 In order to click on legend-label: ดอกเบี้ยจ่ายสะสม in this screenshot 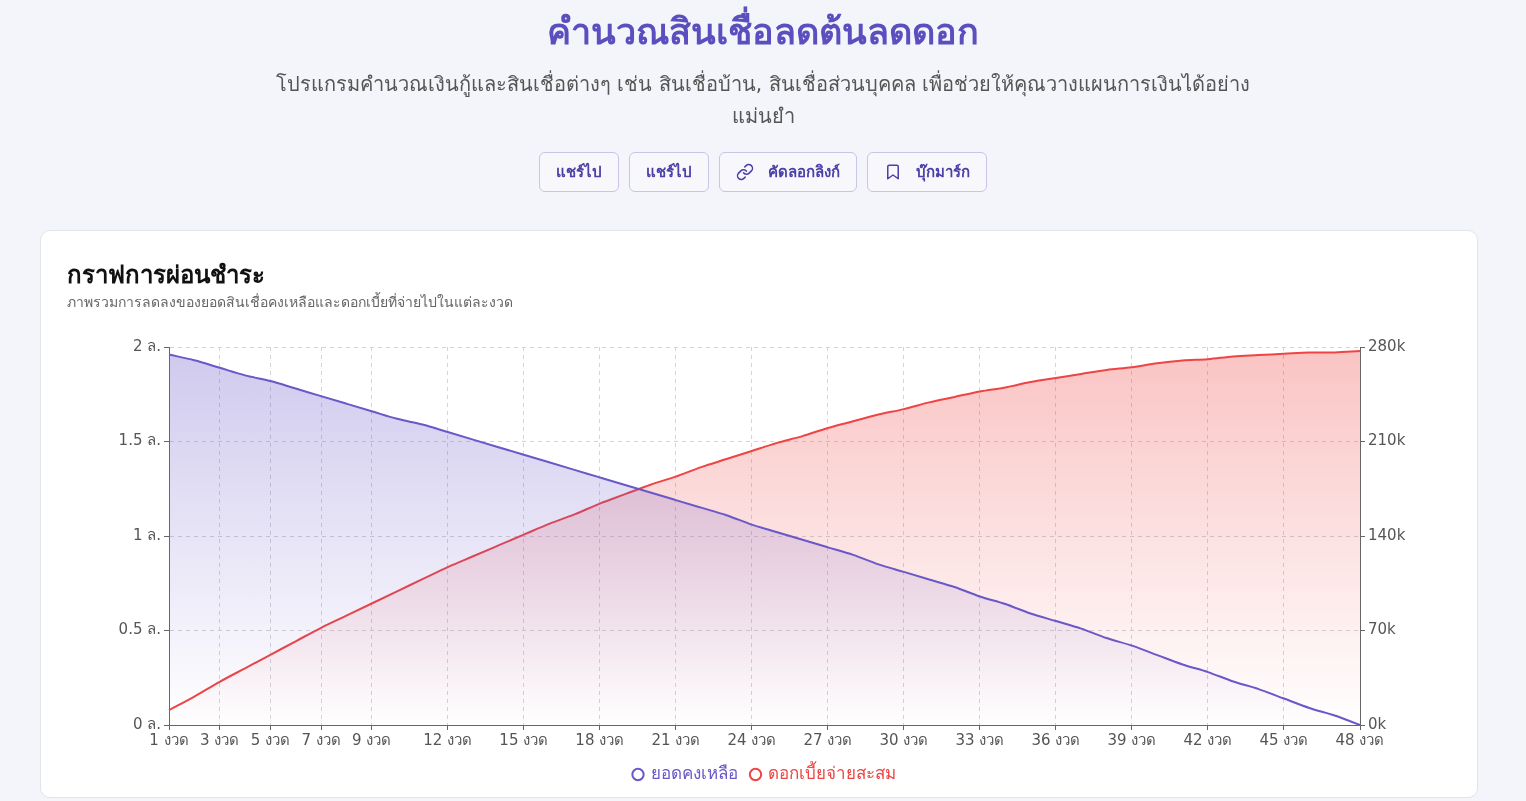, I will do `click(832, 771)`.